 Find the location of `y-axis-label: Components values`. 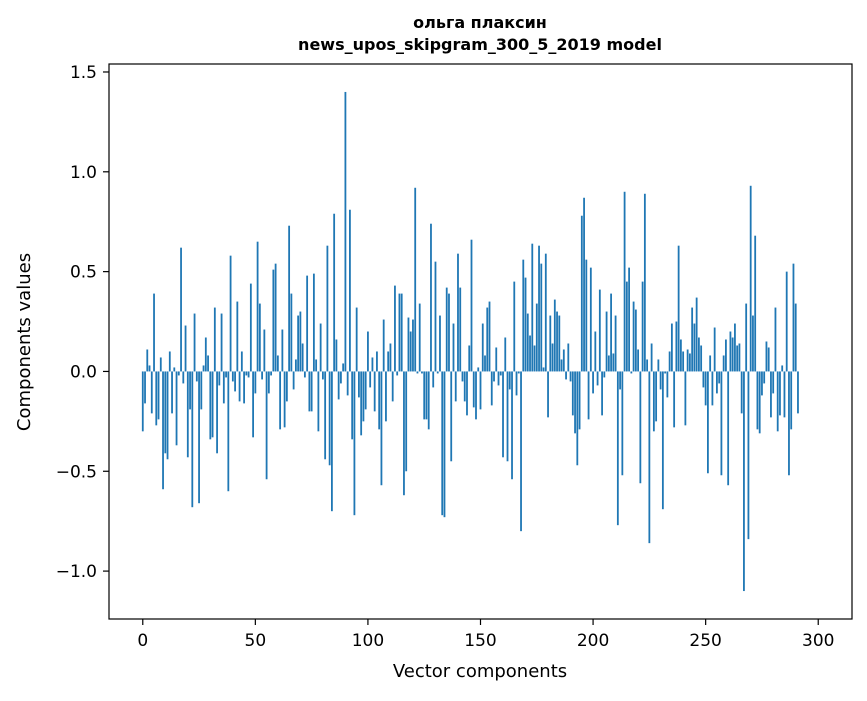

y-axis-label: Components values is located at coordinates (24, 342).